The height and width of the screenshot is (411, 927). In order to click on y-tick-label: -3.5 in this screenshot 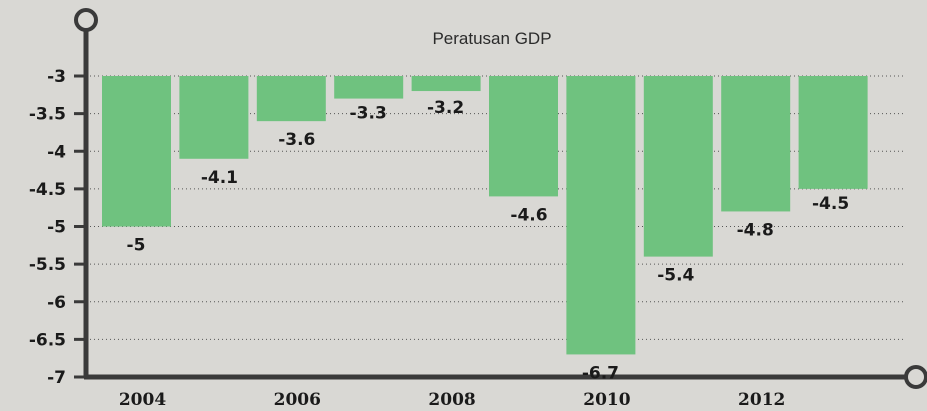, I will do `click(47, 115)`.